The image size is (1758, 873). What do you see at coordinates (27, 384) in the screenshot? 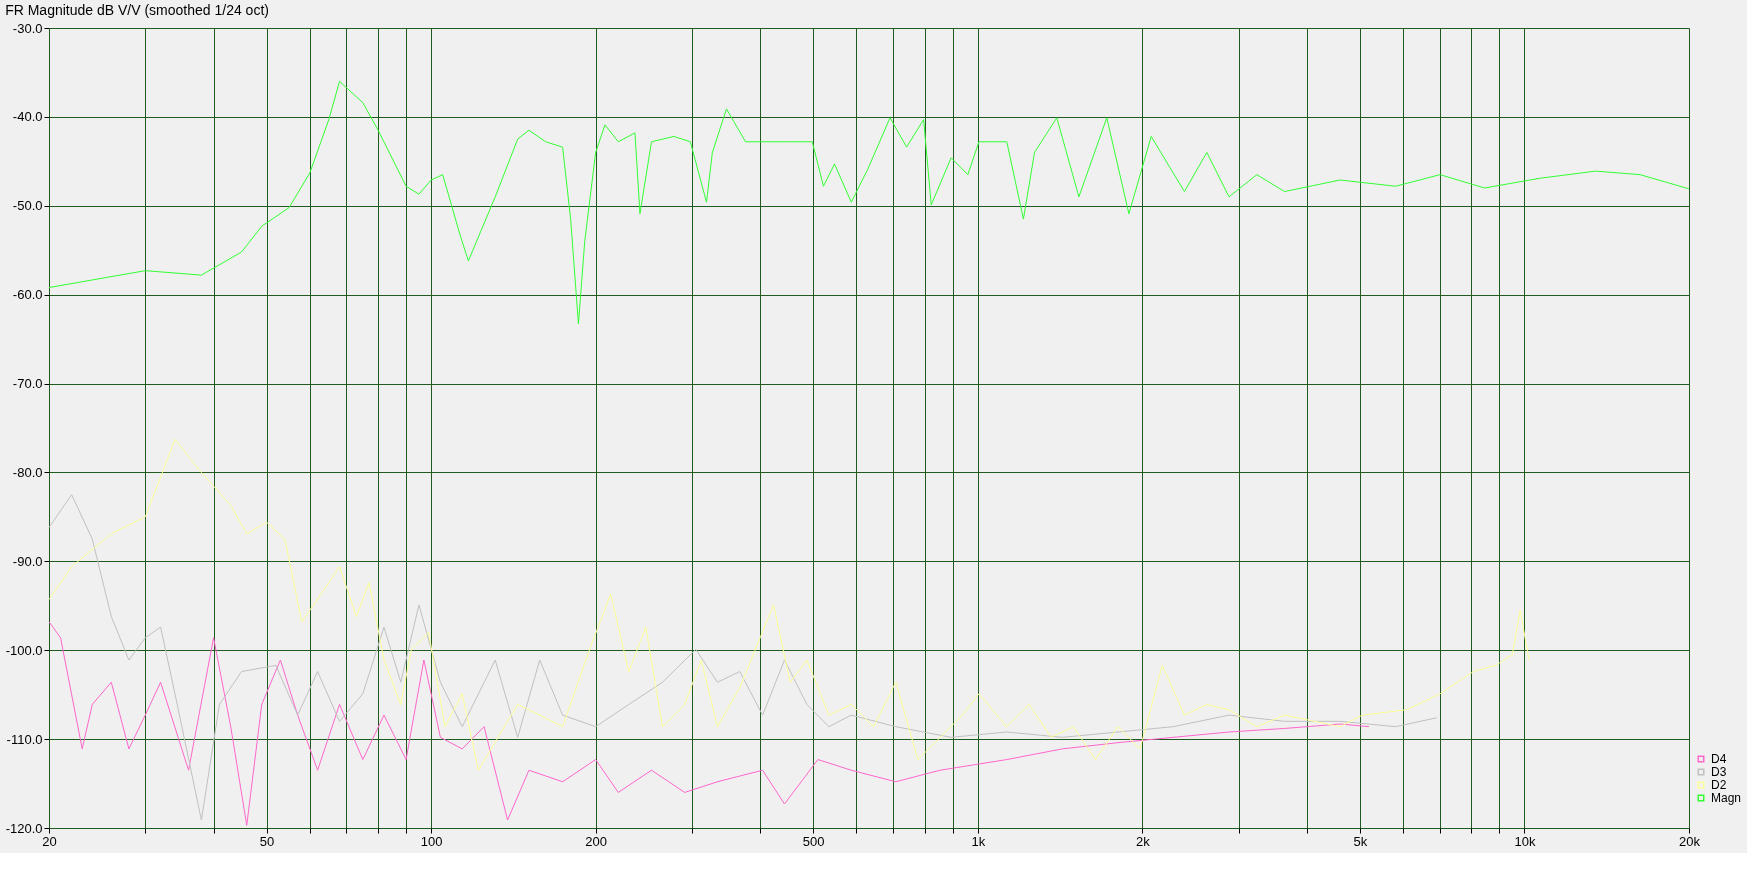
I see `y-tick-label: -70.0` at bounding box center [27, 384].